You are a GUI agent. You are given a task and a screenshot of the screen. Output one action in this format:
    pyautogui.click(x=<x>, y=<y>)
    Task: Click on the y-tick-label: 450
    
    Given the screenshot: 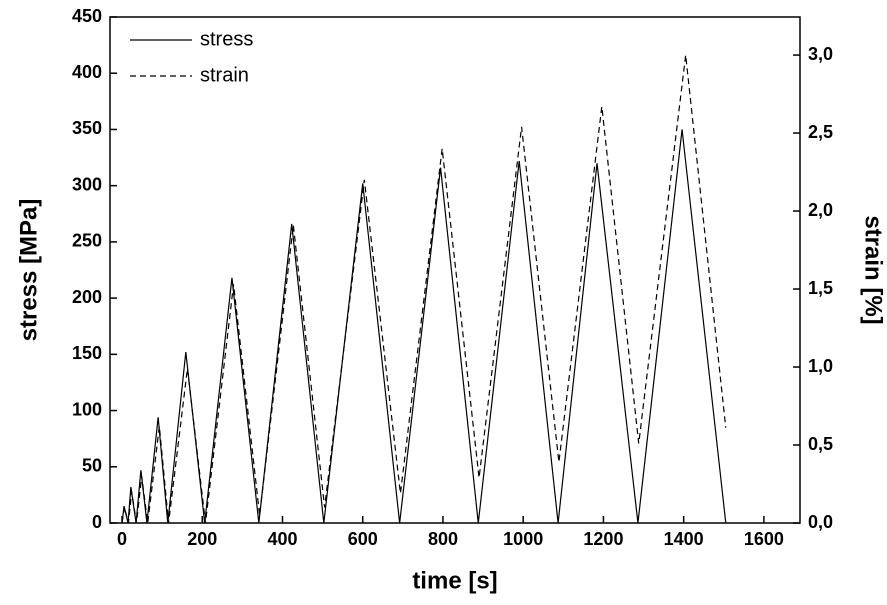 What is the action you would take?
    pyautogui.click(x=87, y=16)
    